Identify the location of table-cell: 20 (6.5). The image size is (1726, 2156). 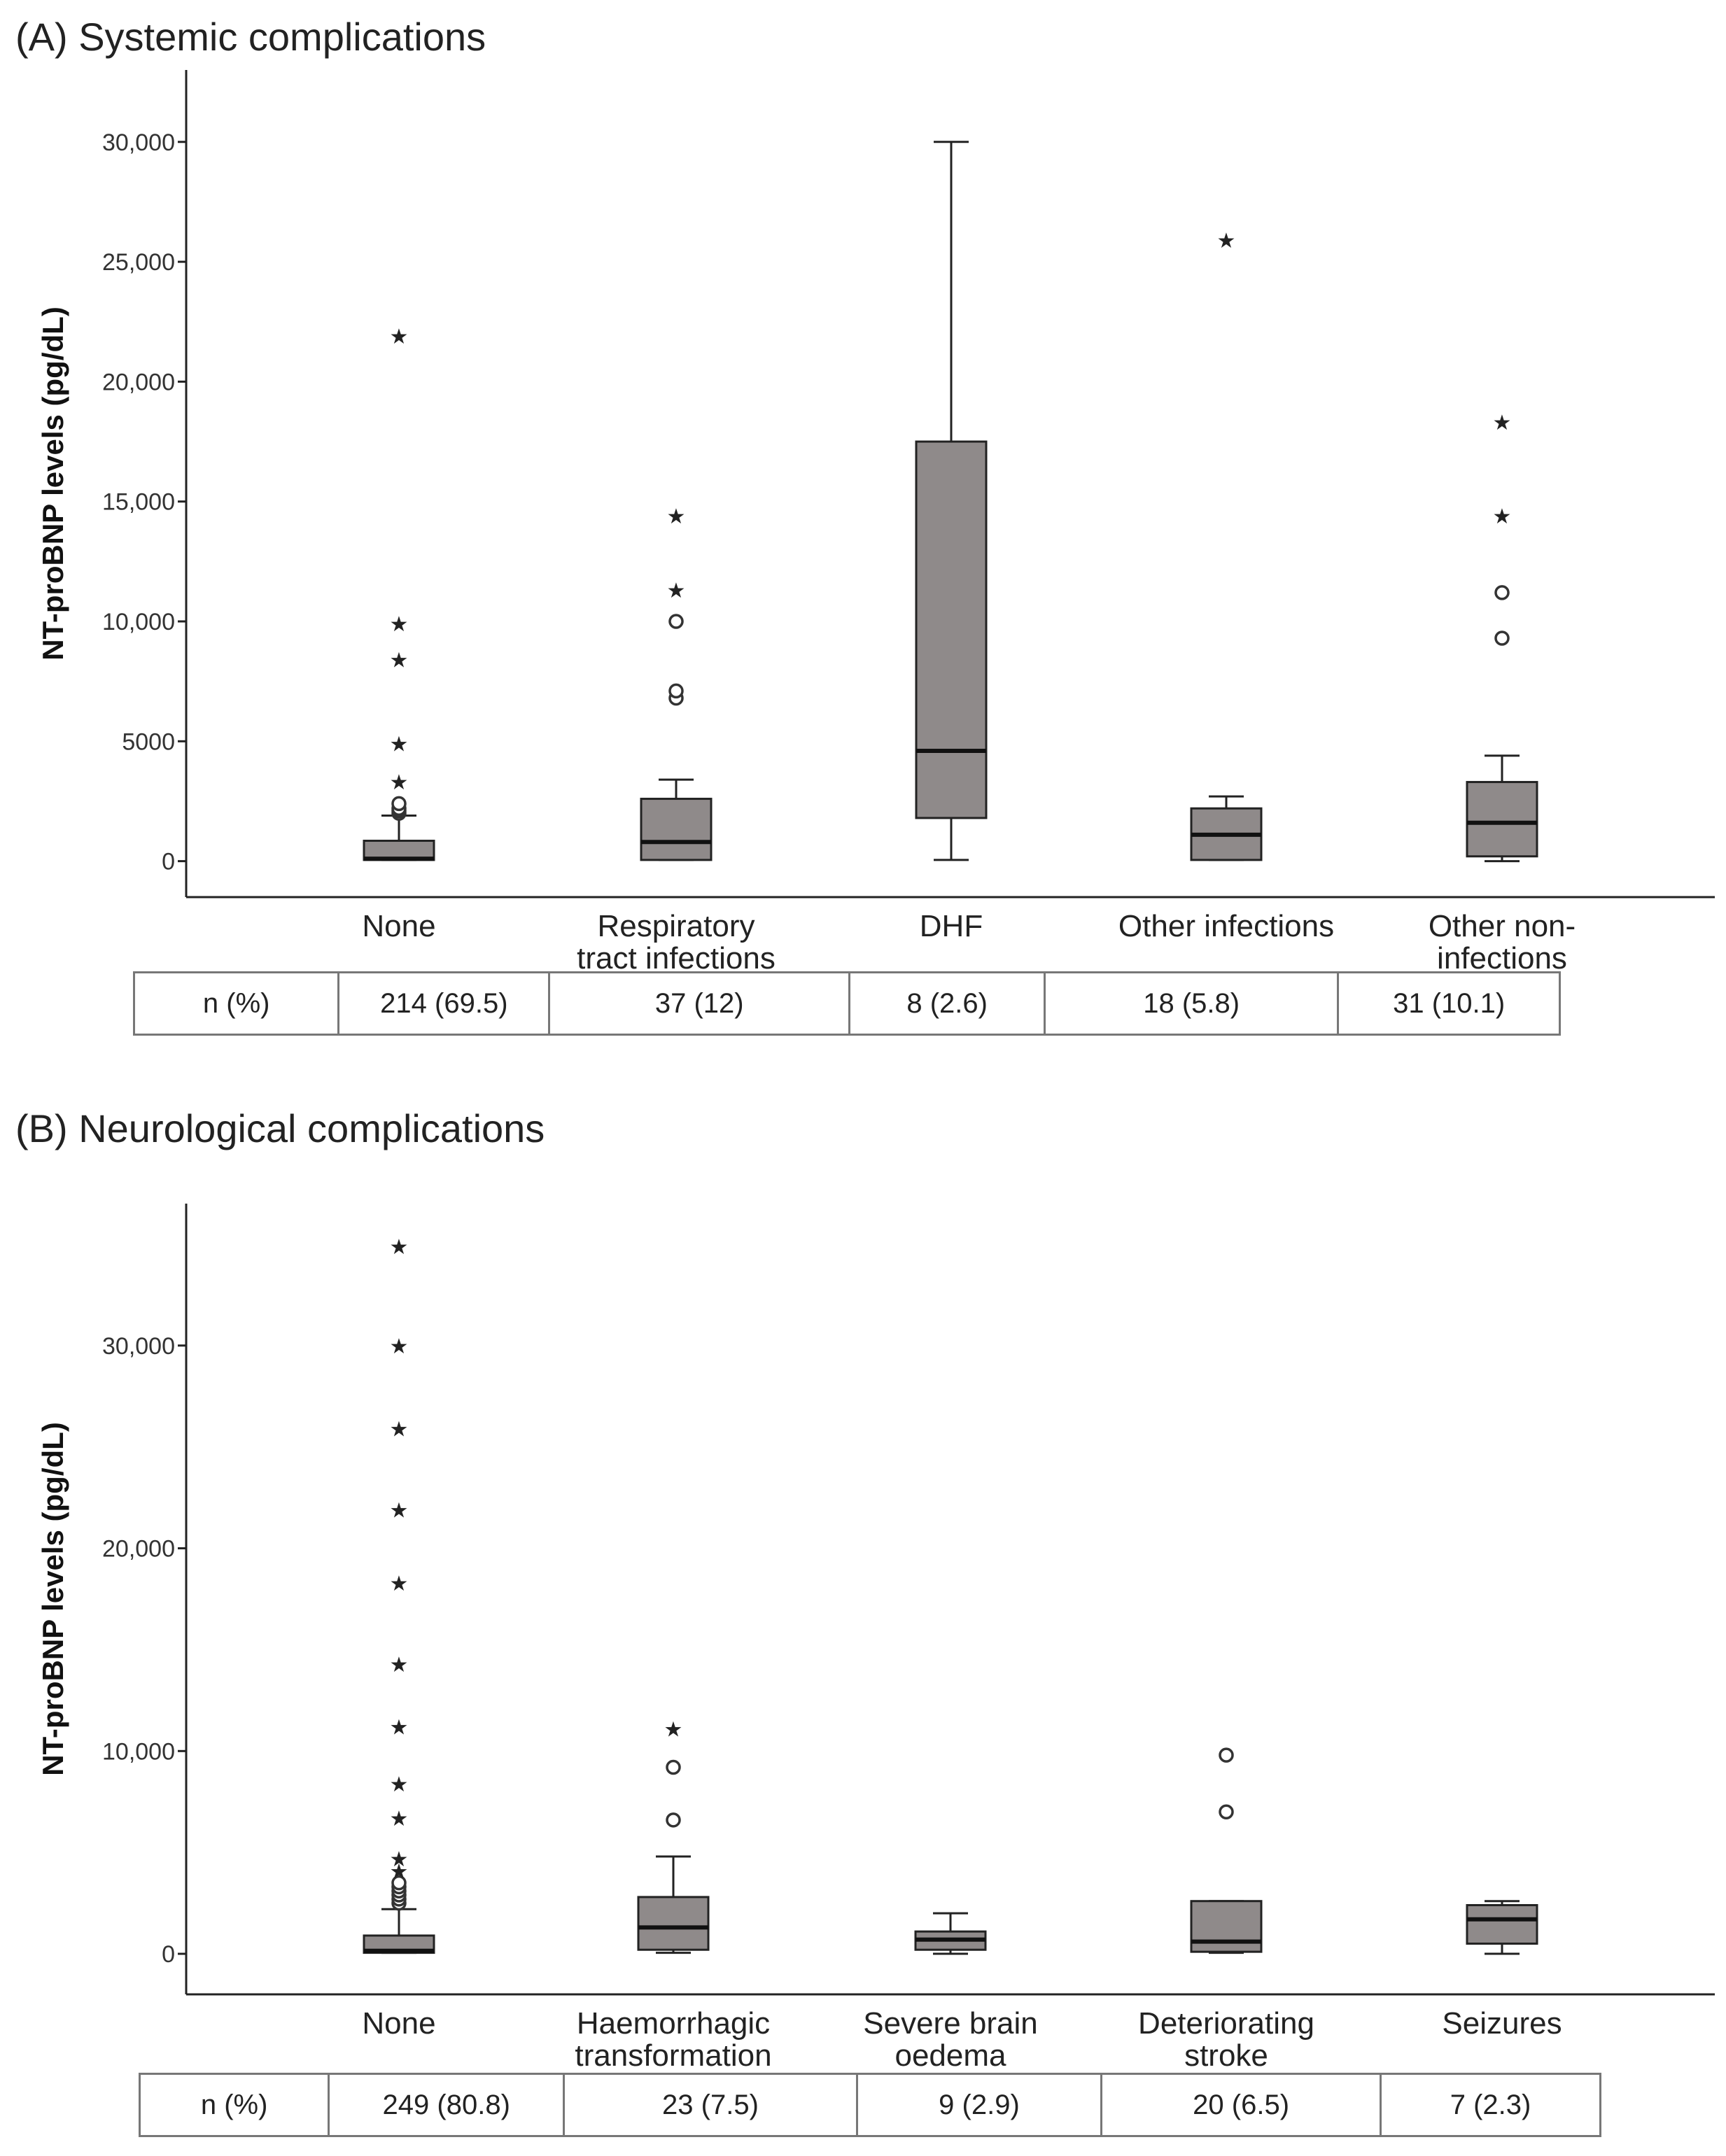
(1241, 2105).